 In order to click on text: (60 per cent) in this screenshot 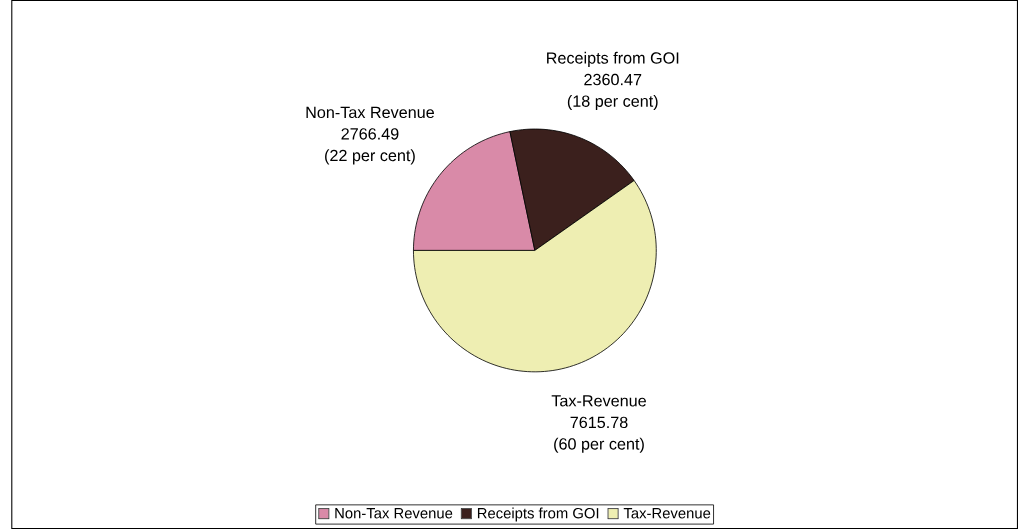, I will do `click(599, 445)`.